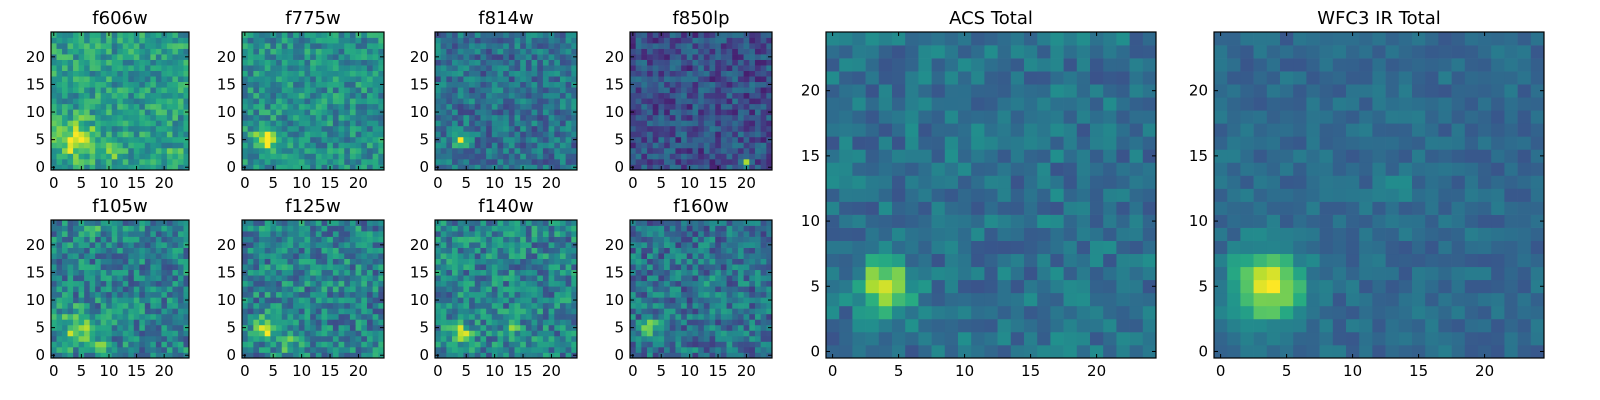 The image size is (1600, 400). Describe the element at coordinates (54, 183) in the screenshot. I see `x-tick-label: 0` at that location.